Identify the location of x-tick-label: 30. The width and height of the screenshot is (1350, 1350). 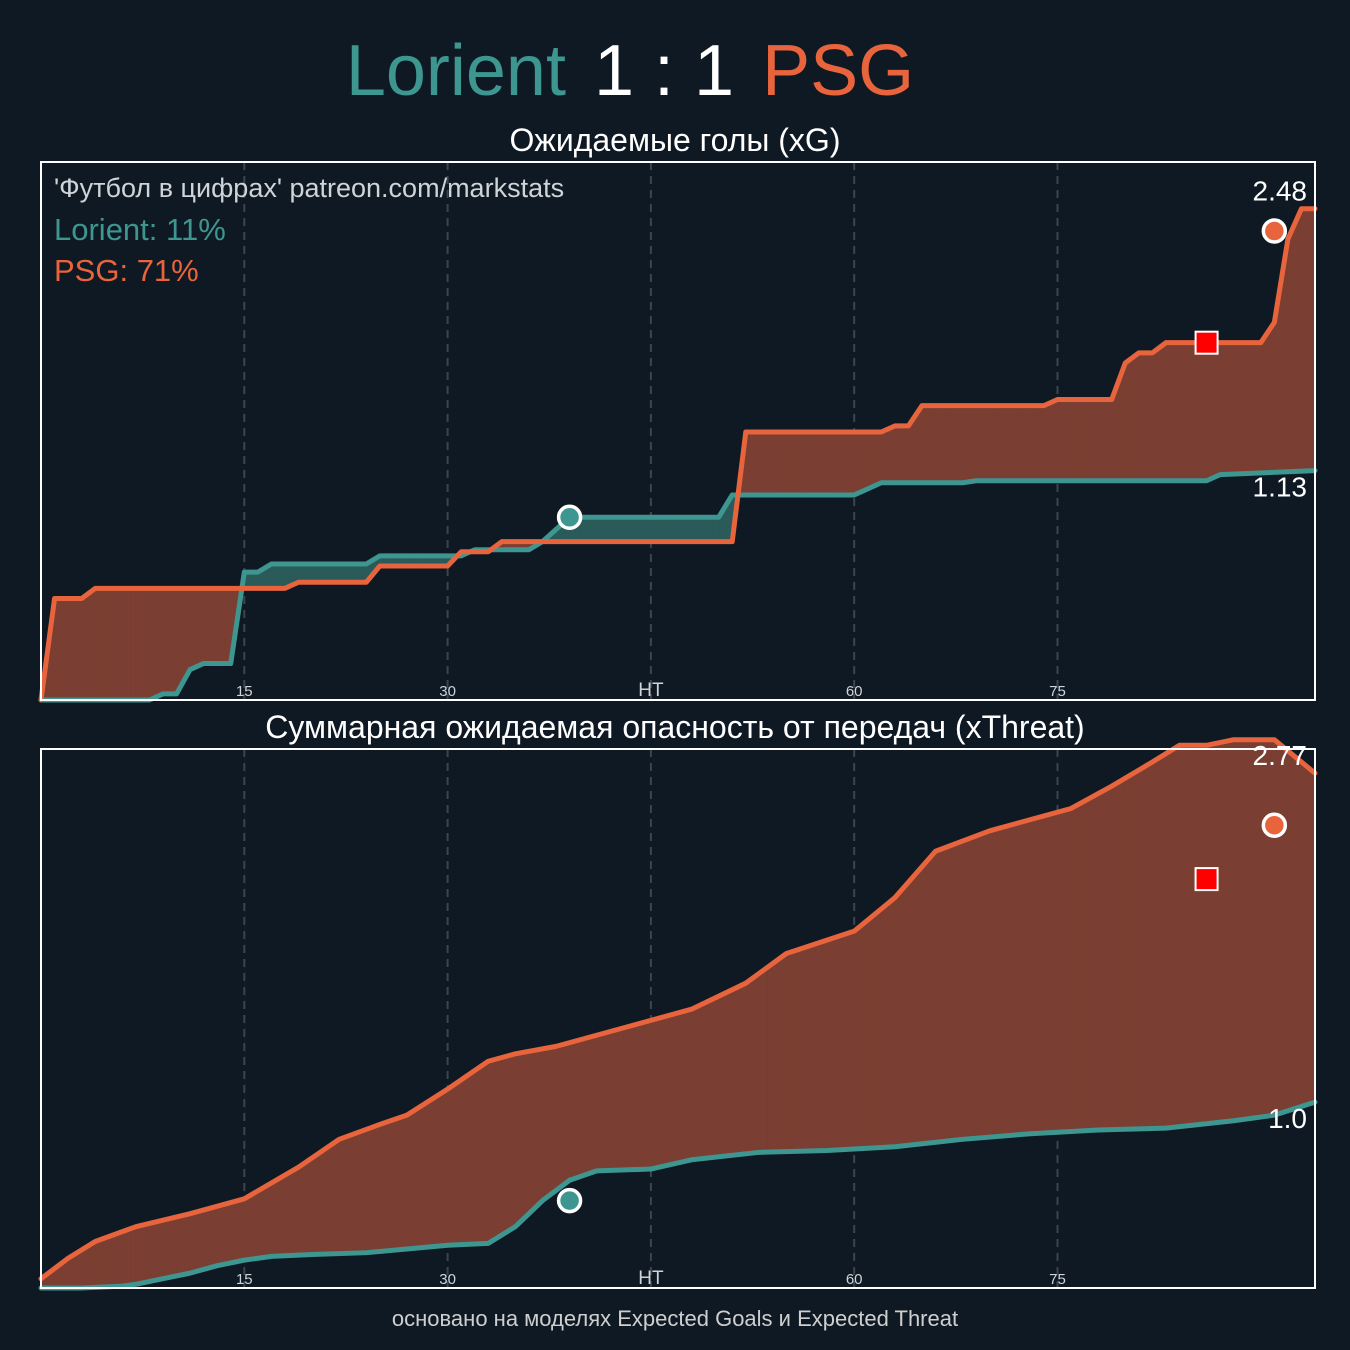
(447, 691).